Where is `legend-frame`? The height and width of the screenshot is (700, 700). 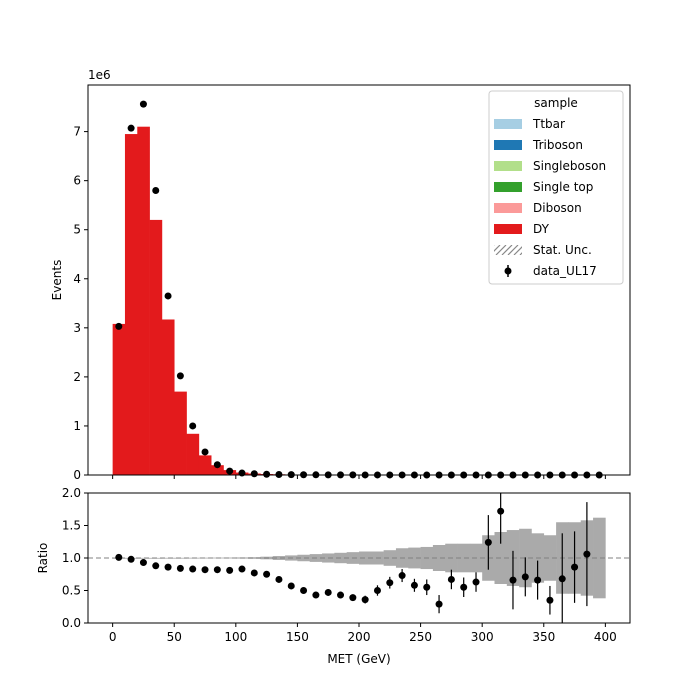 legend-frame is located at coordinates (556, 187).